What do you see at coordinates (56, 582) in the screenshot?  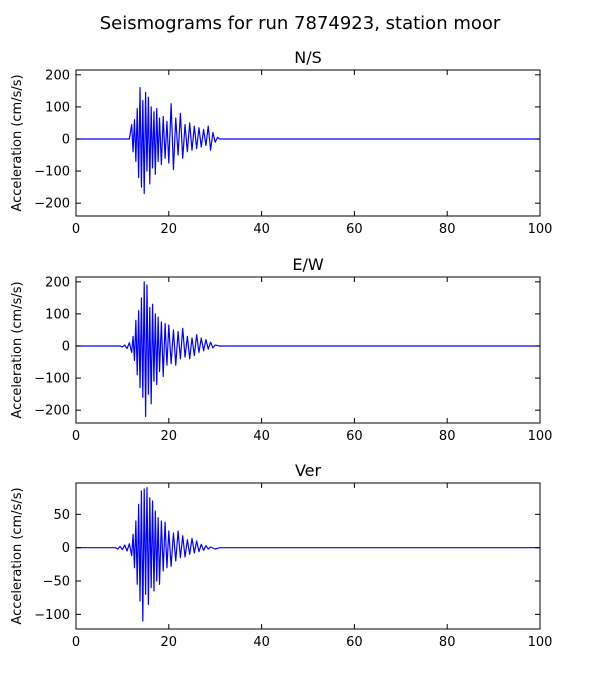 I see `y-tick-label: −50` at bounding box center [56, 582].